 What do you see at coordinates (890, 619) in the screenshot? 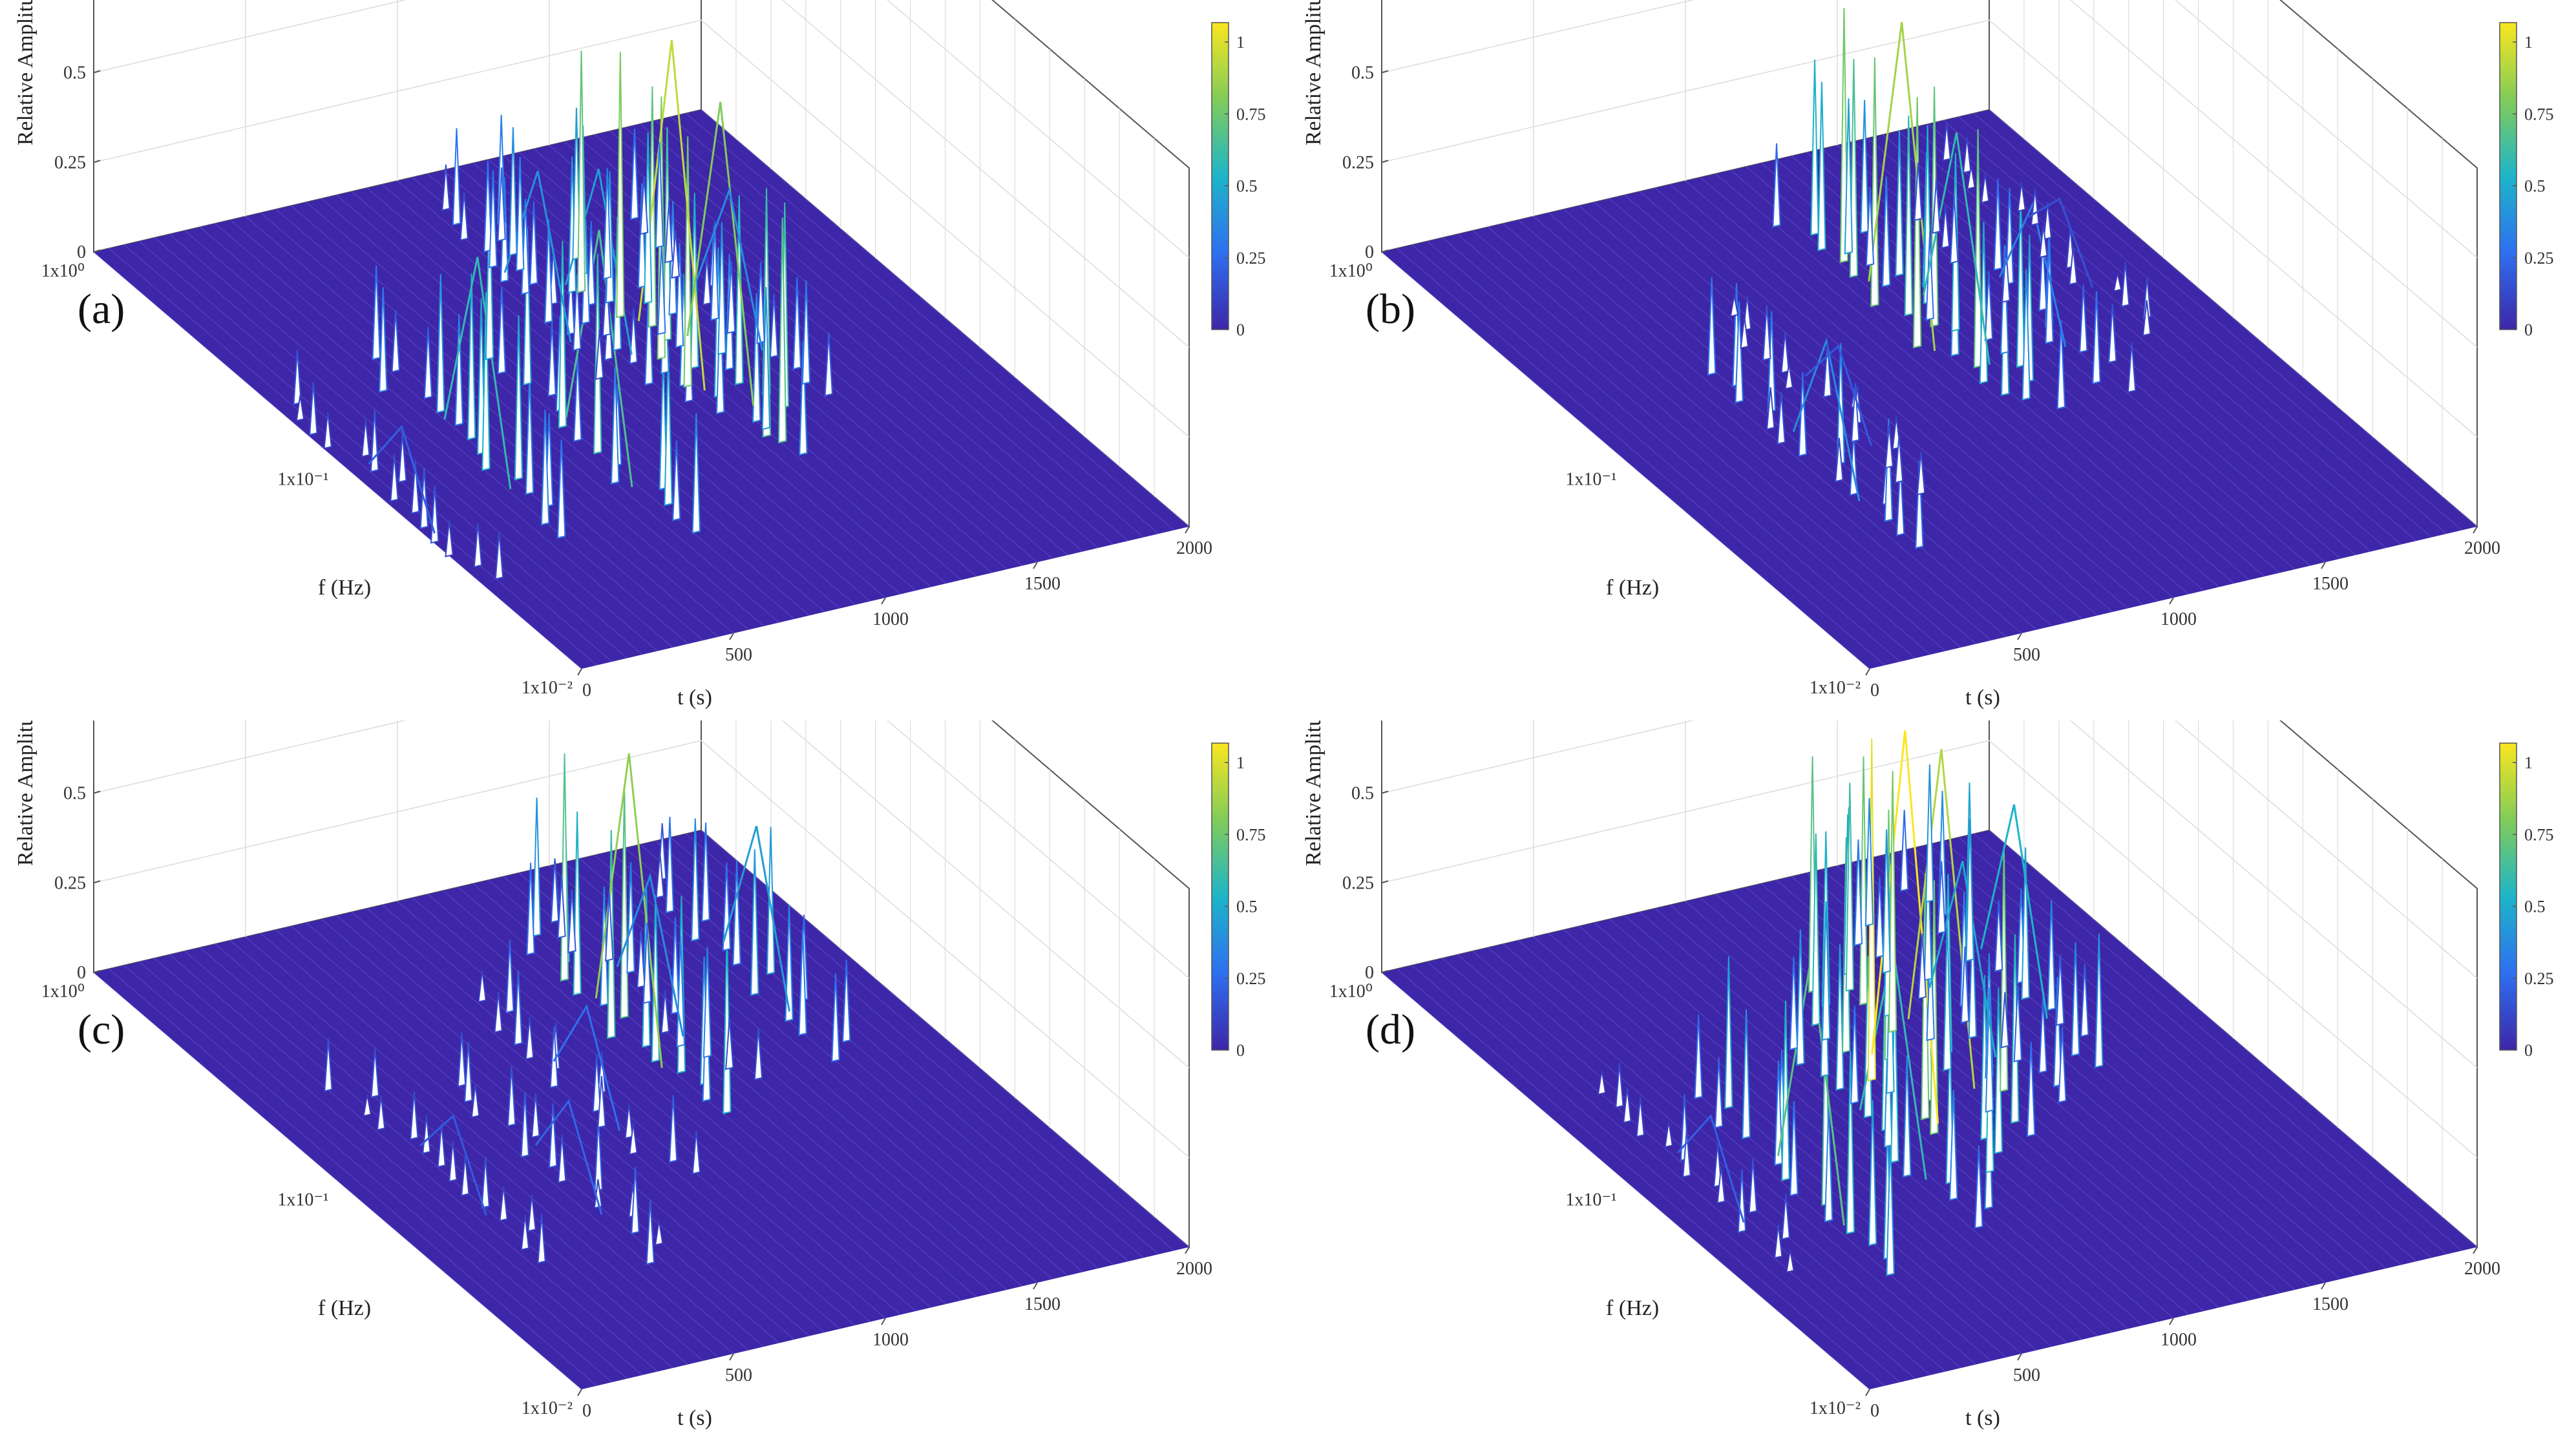
I see `t-tick-label: 1000` at bounding box center [890, 619].